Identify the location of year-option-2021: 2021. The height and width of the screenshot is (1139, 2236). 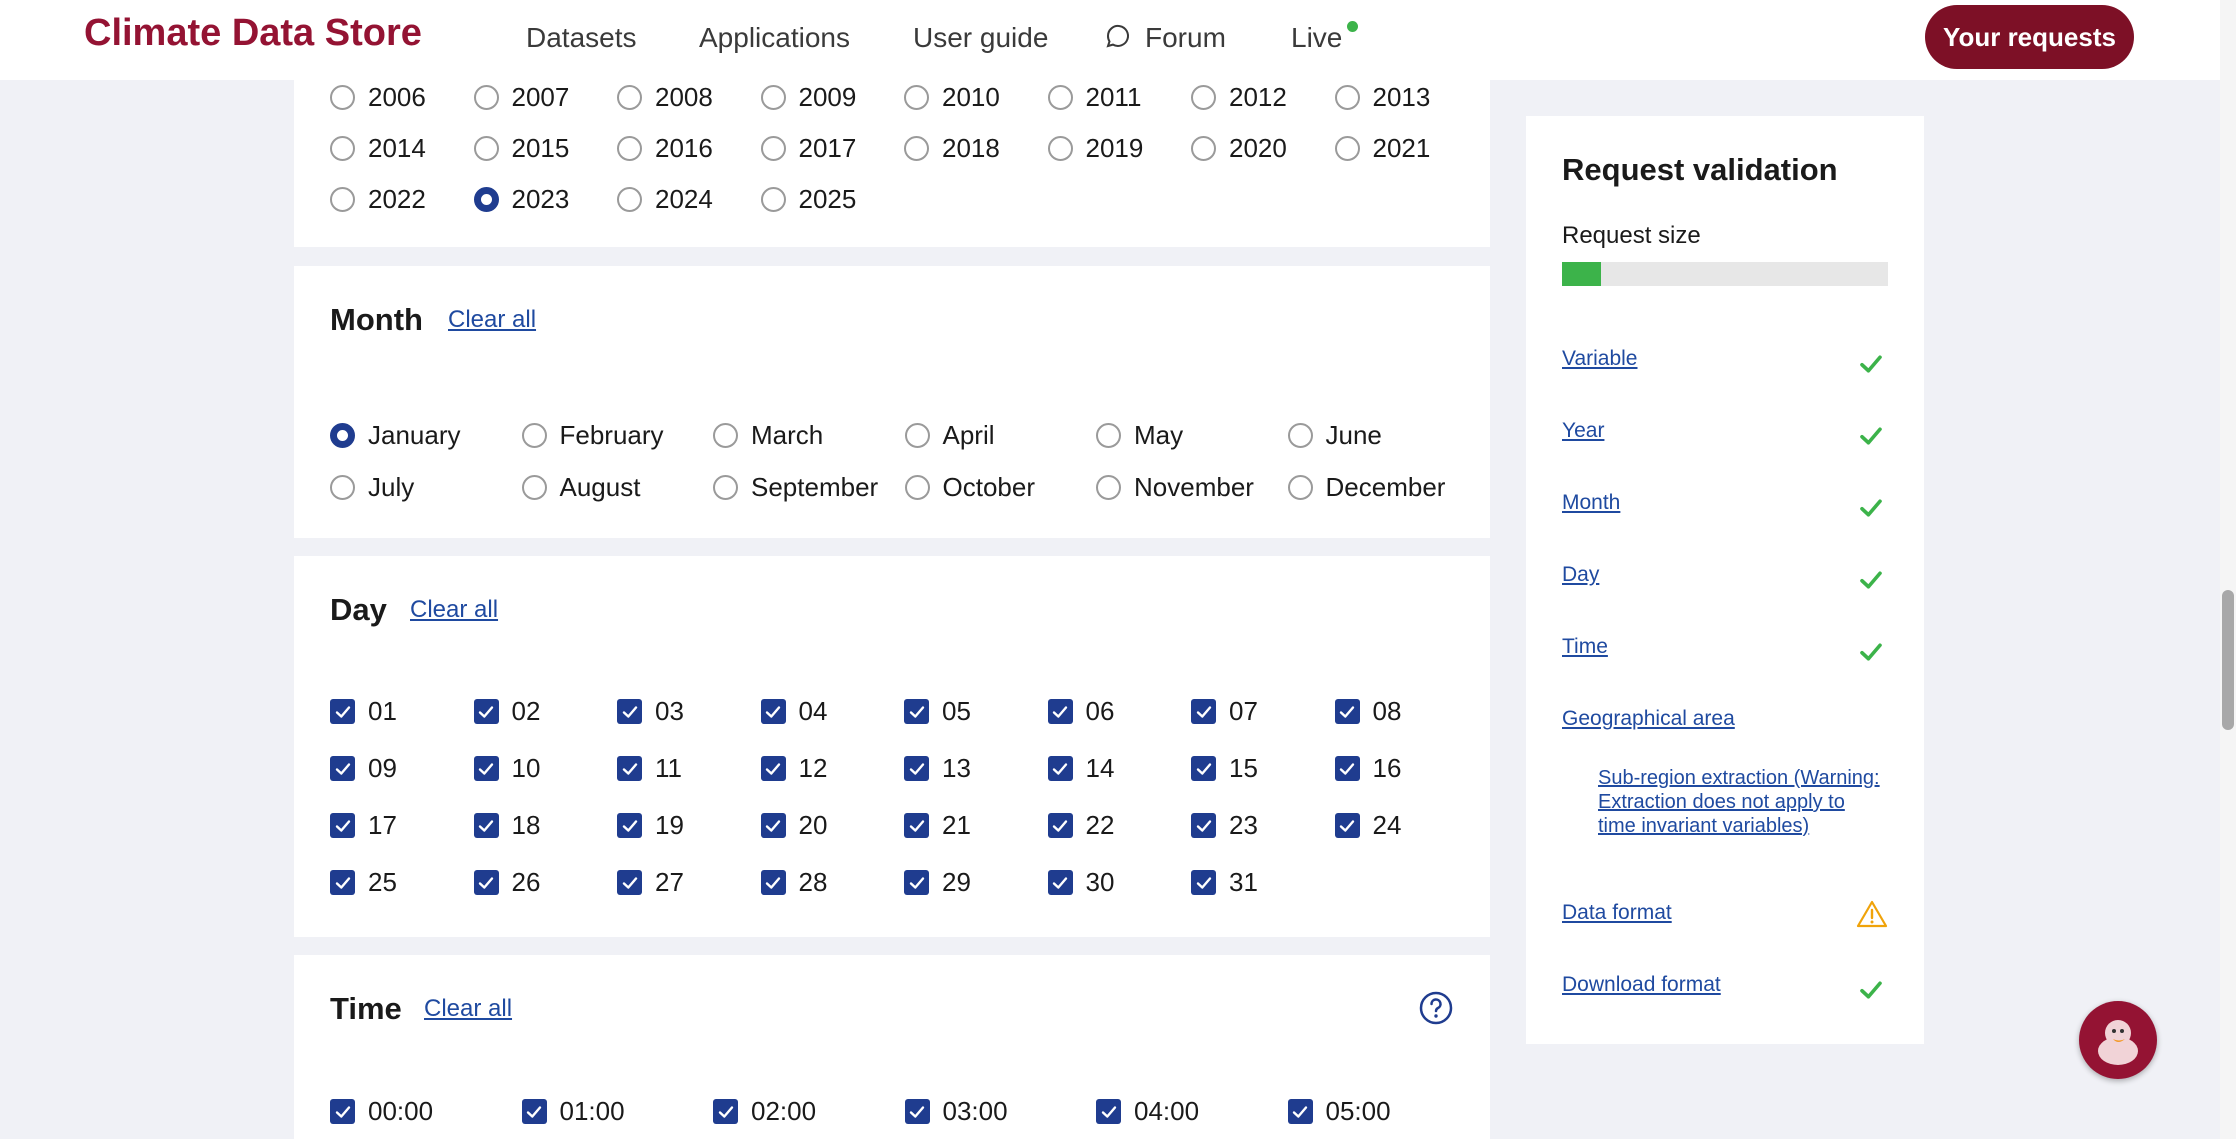
(1382, 148).